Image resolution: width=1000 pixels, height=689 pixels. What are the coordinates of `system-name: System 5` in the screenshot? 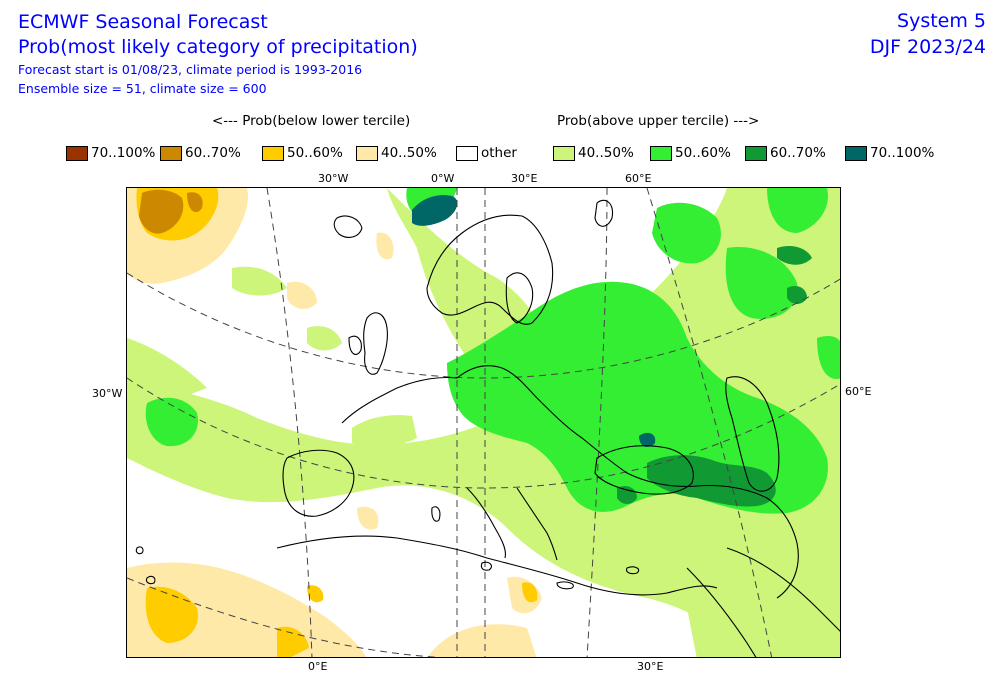 It's located at (941, 21).